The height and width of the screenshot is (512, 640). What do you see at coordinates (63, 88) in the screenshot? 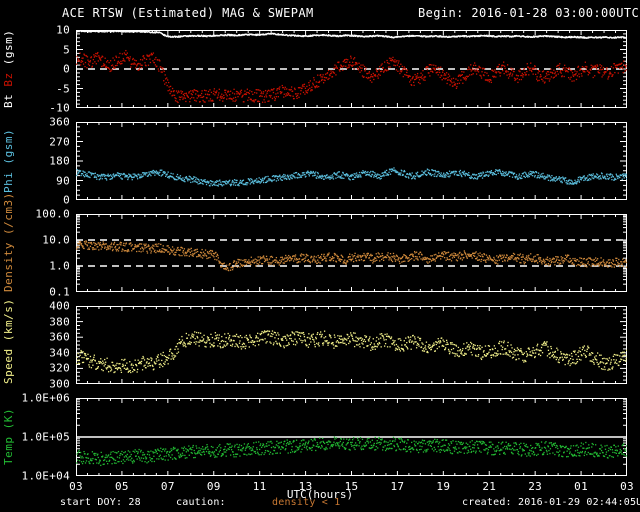
I see `y-tick-label: -5` at bounding box center [63, 88].